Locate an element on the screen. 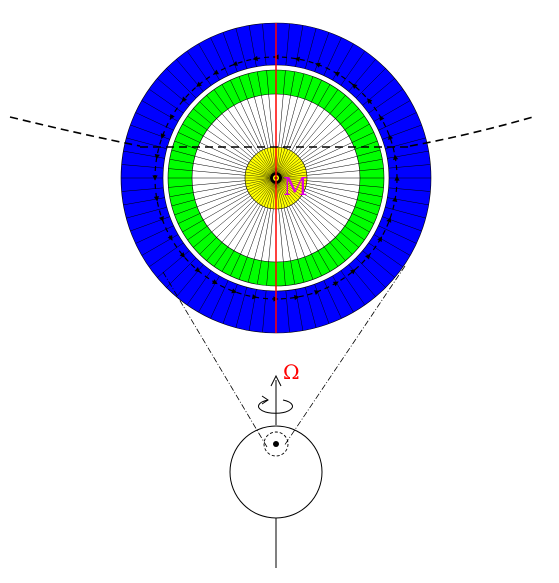 This screenshot has width=559, height=583. dashed-arc-left is located at coordinates (75, 131).